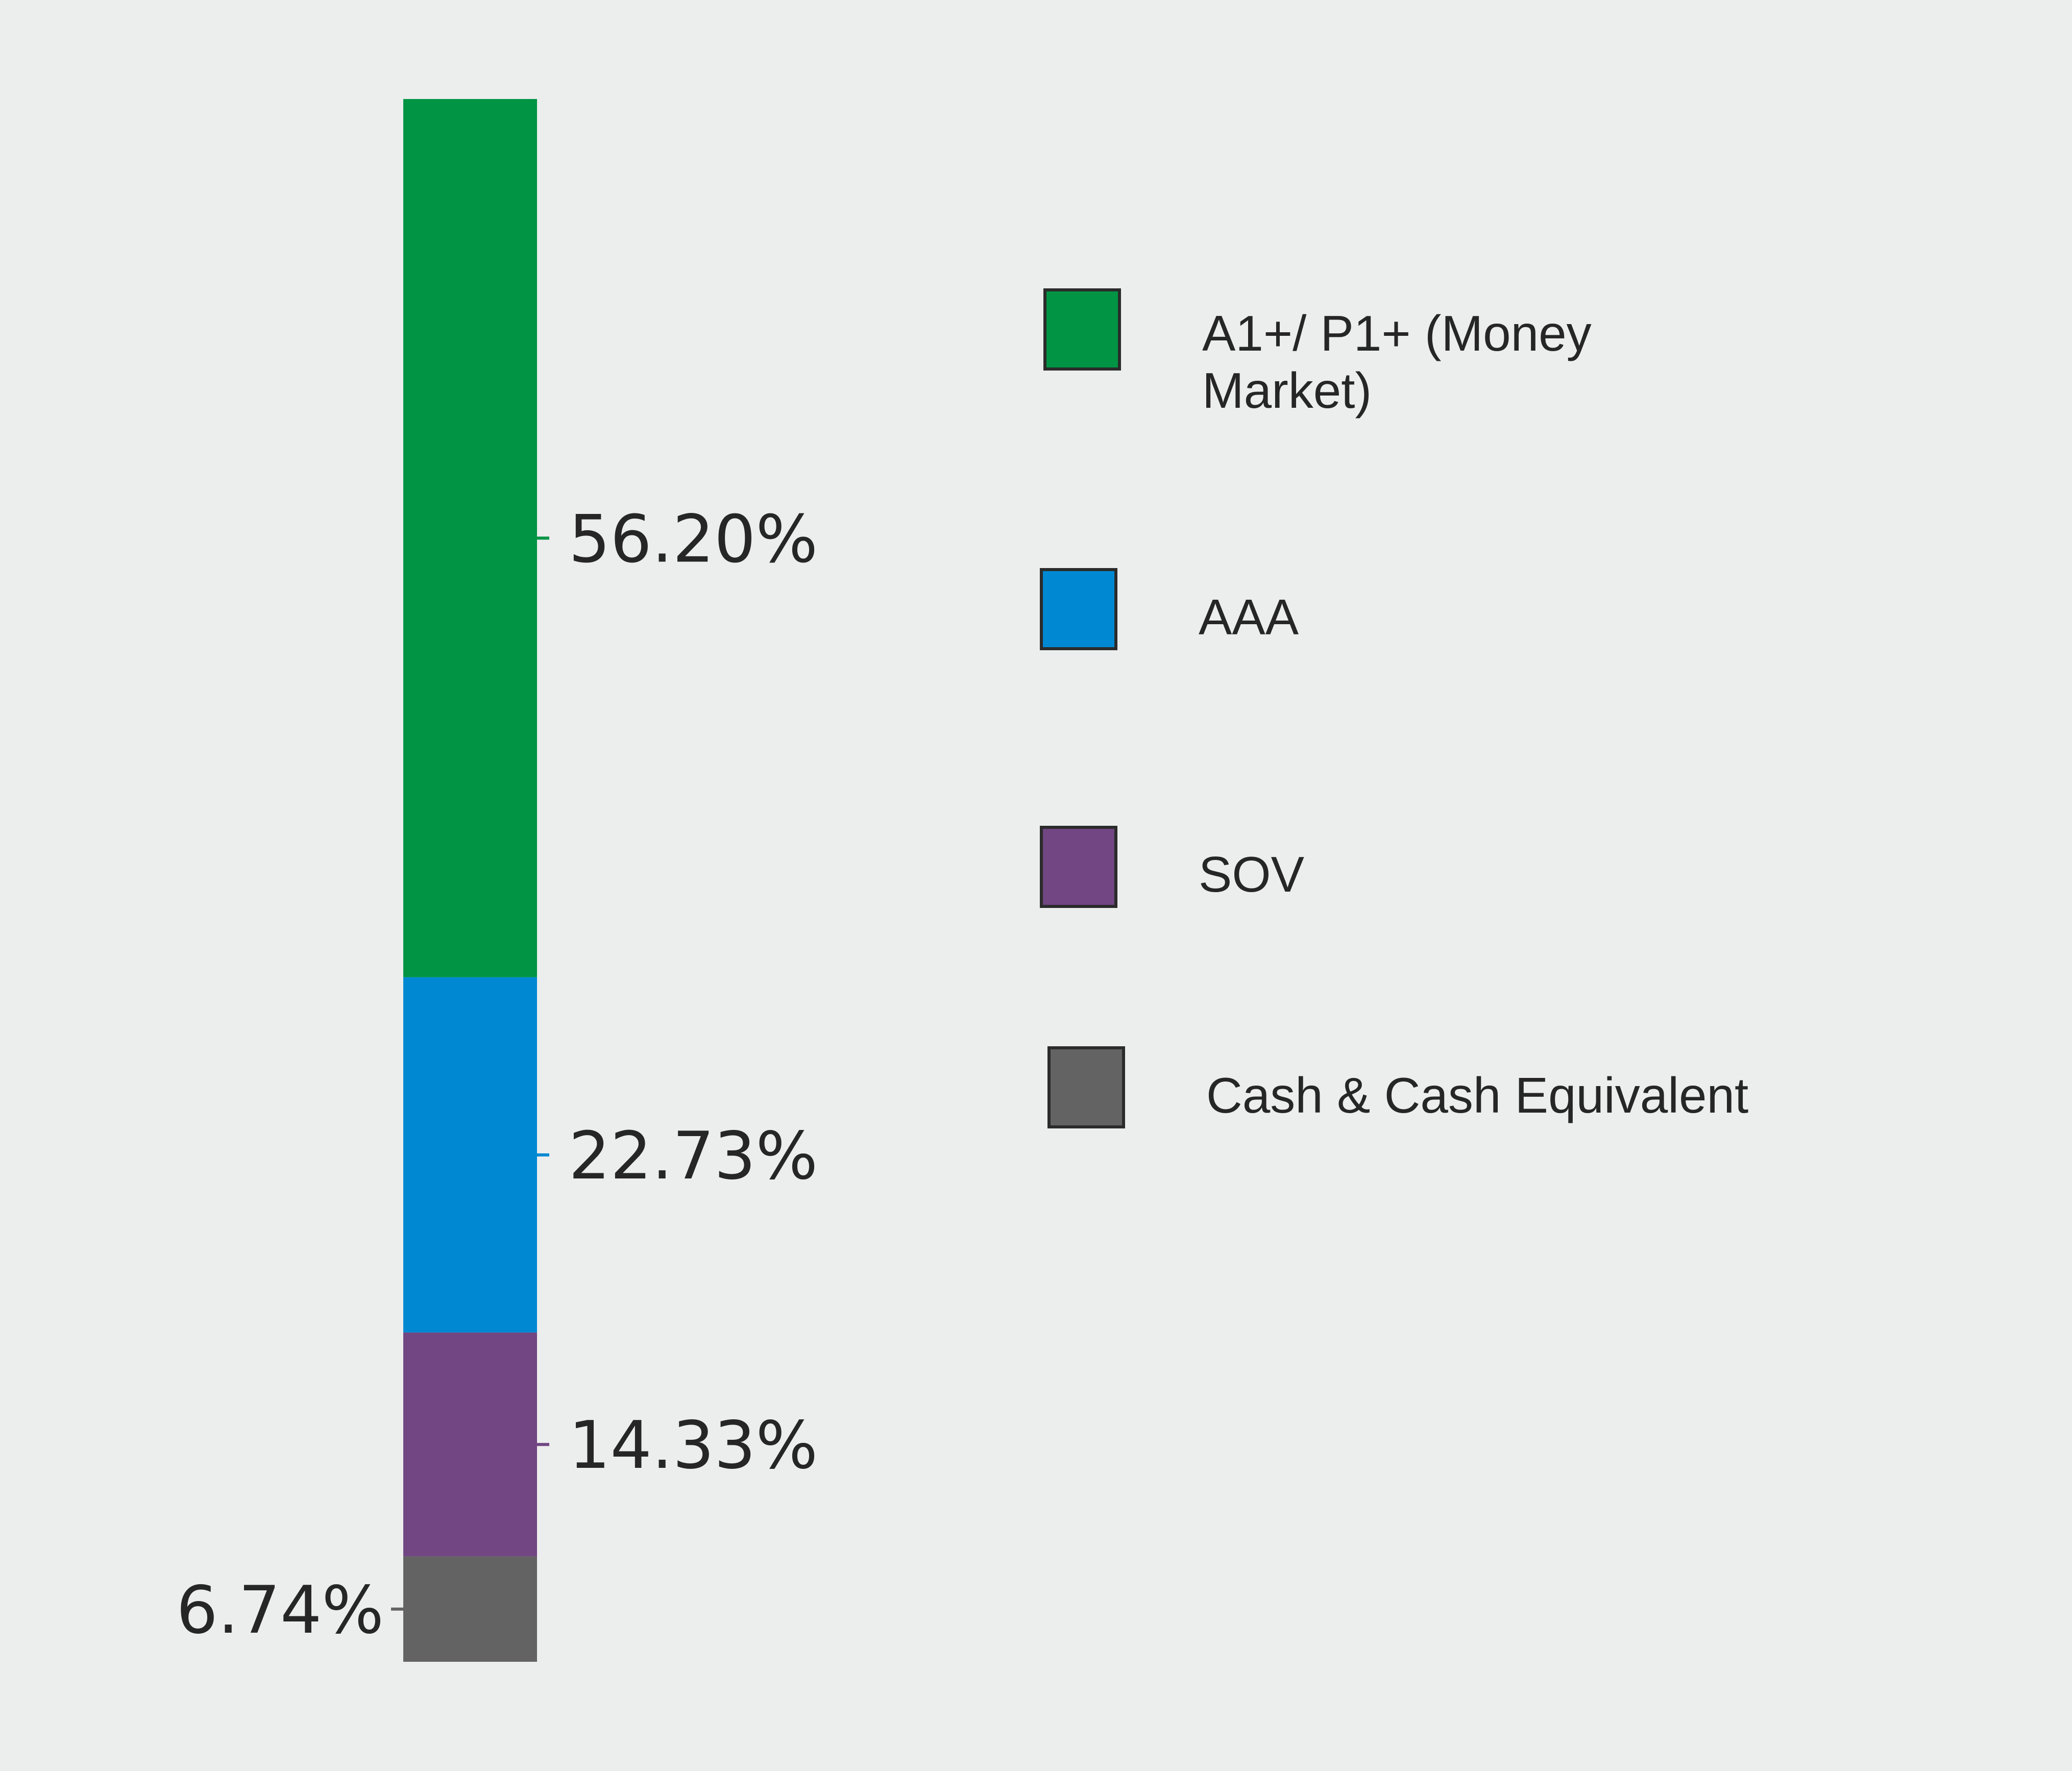 The width and height of the screenshot is (2072, 1771). I want to click on data-label-sov: 14.33%, so click(693, 1446).